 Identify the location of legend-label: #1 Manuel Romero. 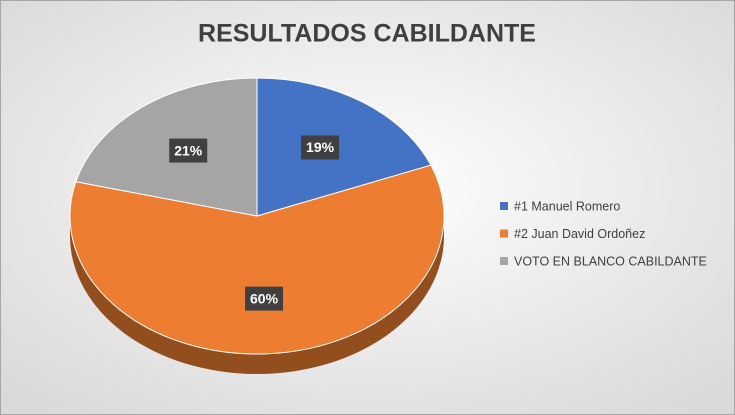
(567, 206).